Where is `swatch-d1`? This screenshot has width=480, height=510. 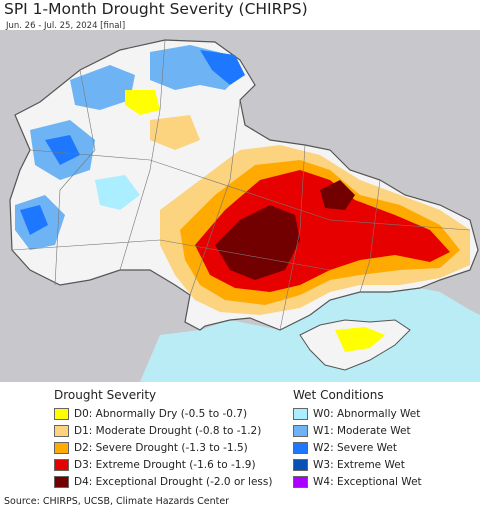
swatch-d1 is located at coordinates (61, 431).